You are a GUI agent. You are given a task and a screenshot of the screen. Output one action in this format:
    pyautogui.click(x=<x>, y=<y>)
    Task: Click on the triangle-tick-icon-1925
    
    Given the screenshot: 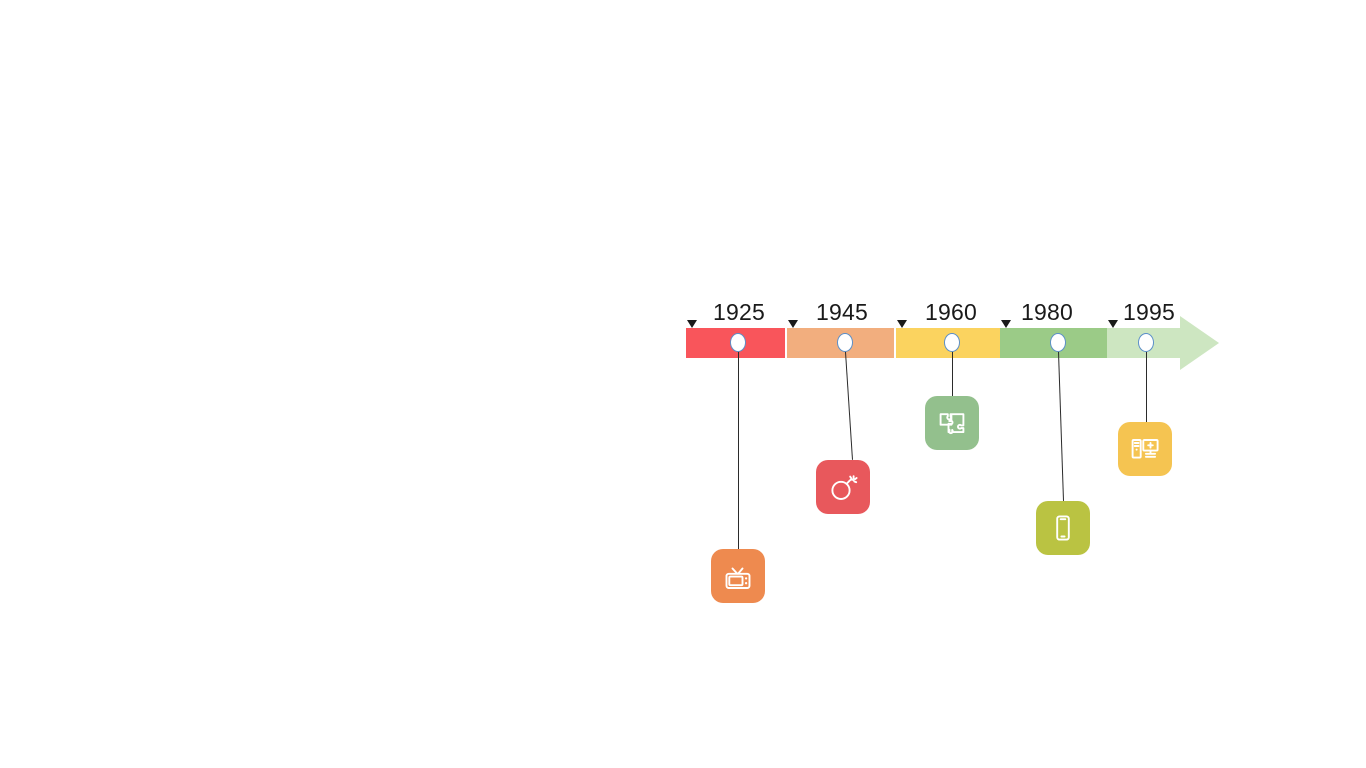 What is the action you would take?
    pyautogui.click(x=692, y=324)
    